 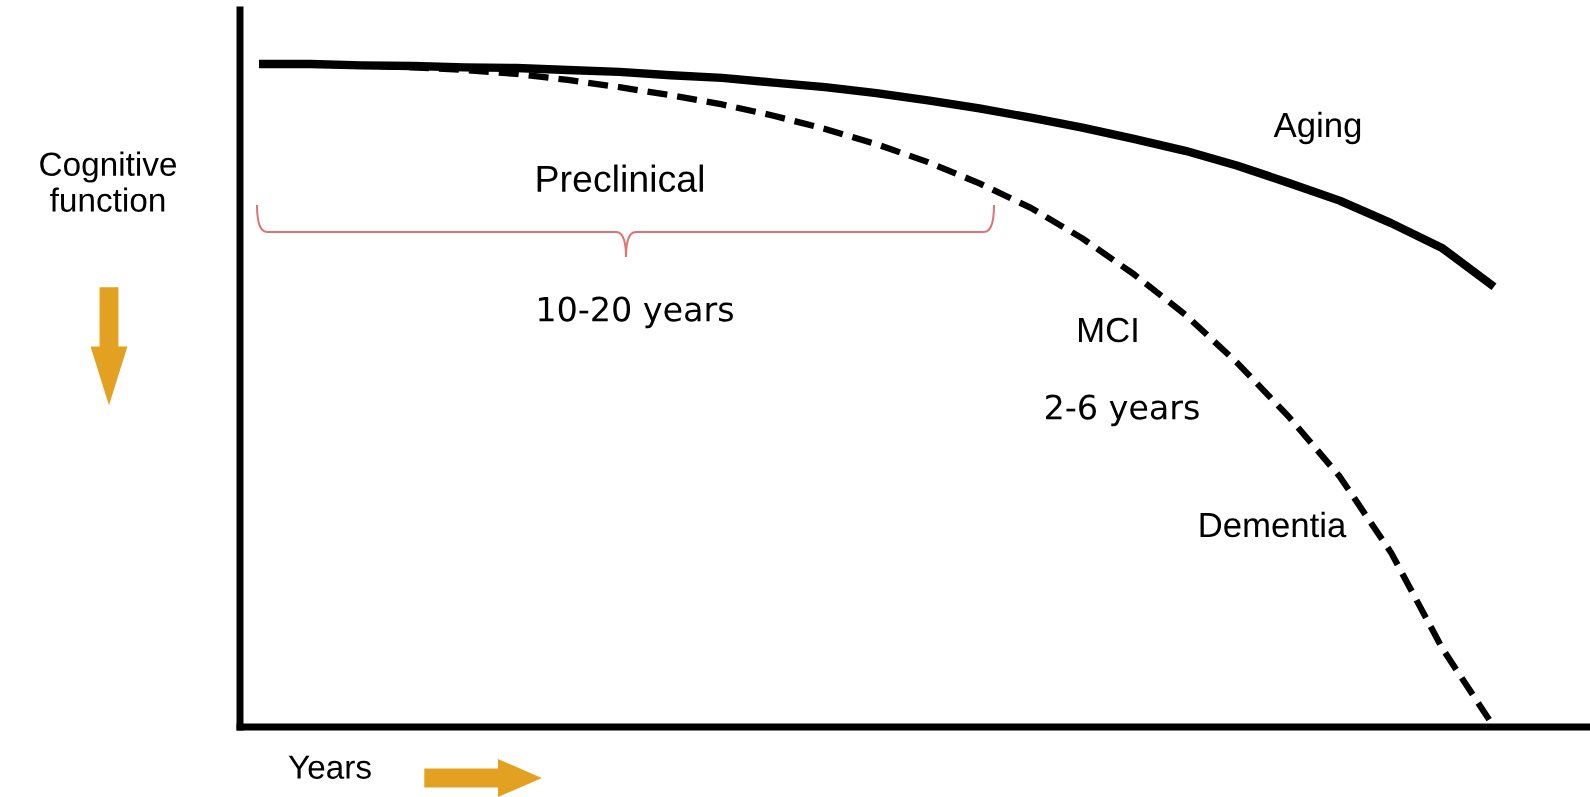 I want to click on series-label: Aging, so click(x=1317, y=128).